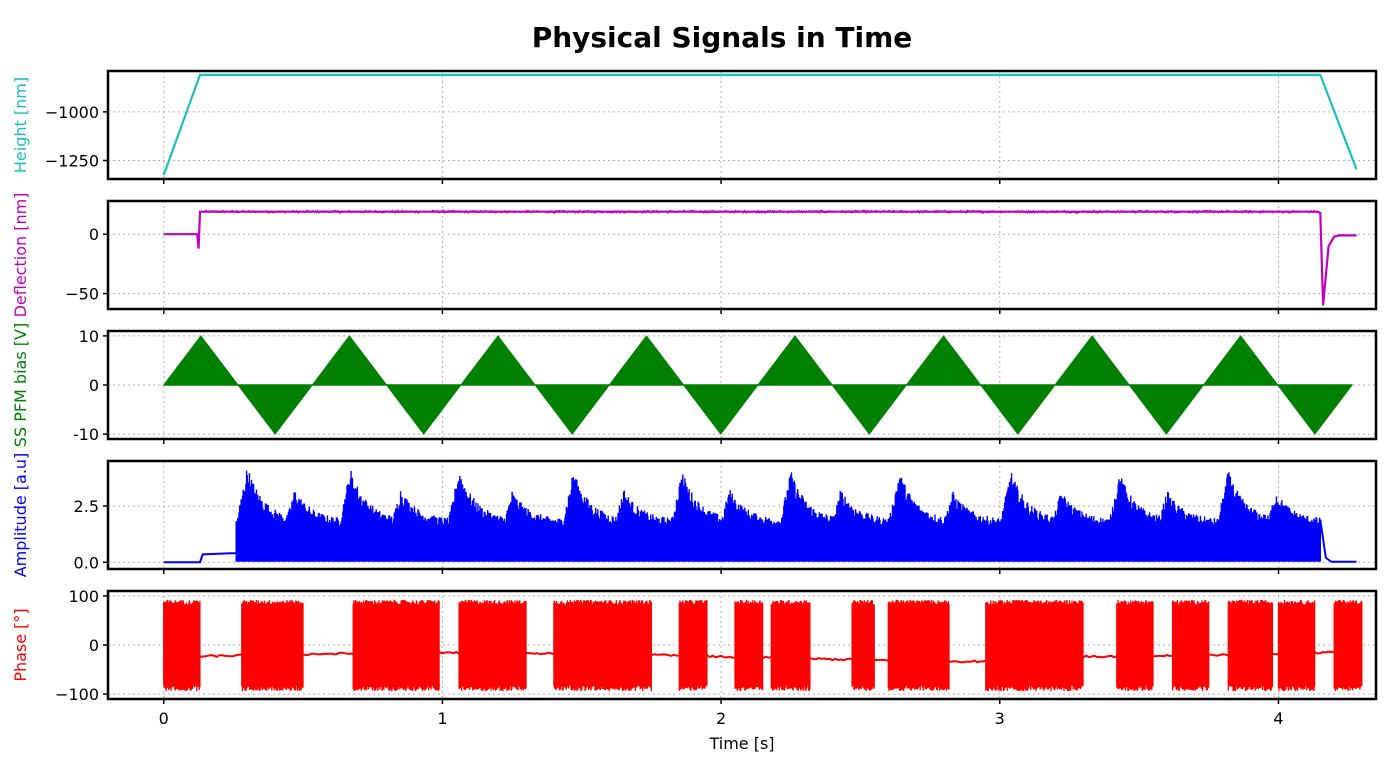 The image size is (1392, 761). Describe the element at coordinates (94, 645) in the screenshot. I see `y-tick-label-phase-1: 0` at that location.